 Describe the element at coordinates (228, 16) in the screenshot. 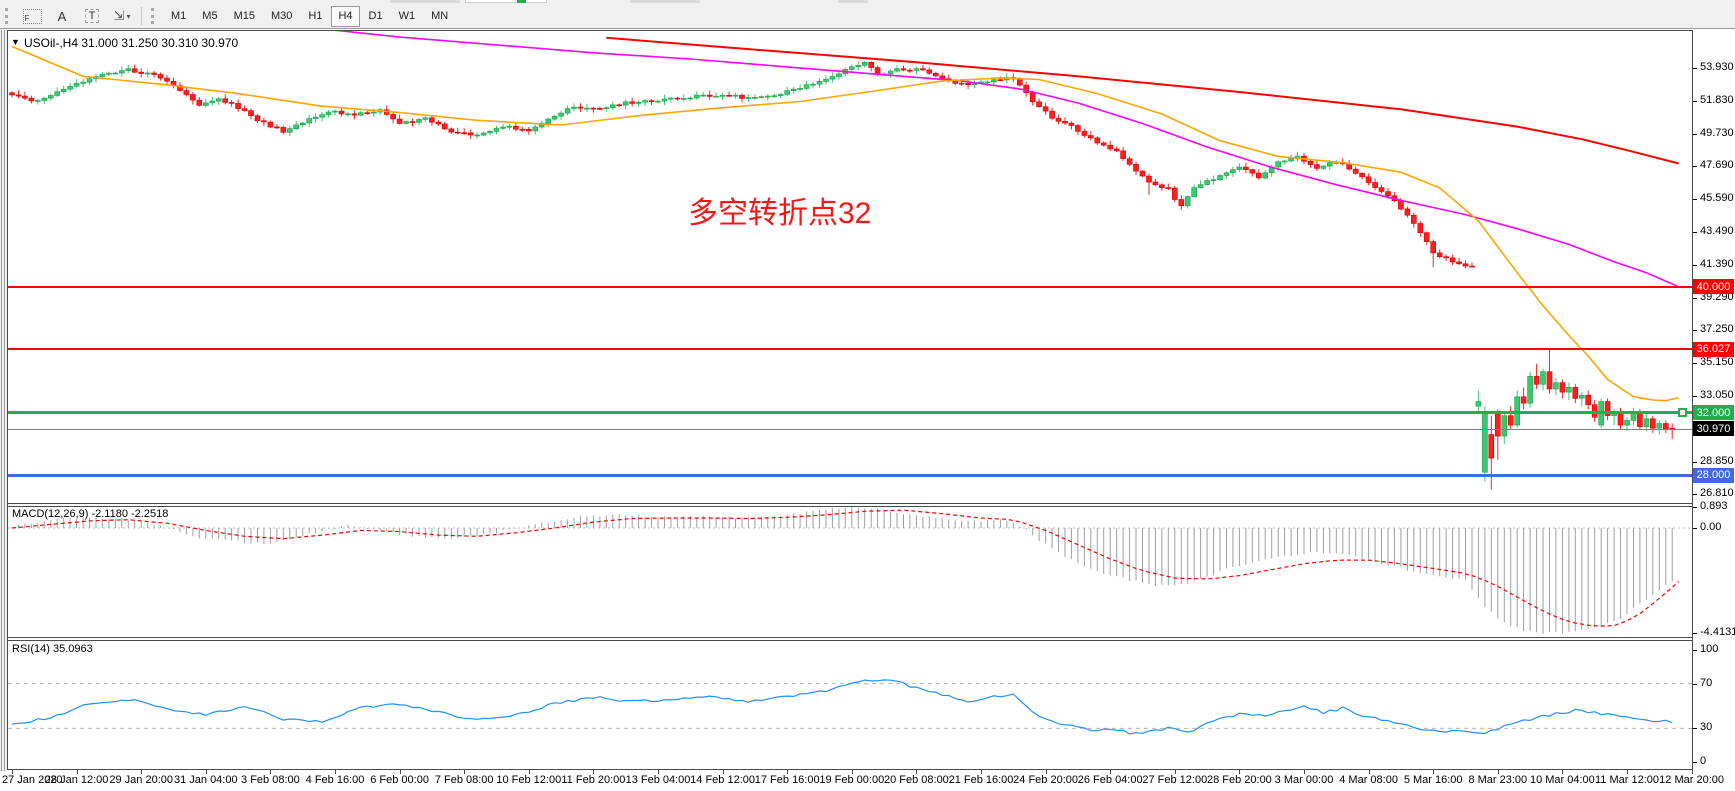

I see `line-studies-toolbar: F A T ⇲ ▾ M1 M5 M15 M30 H1 H4 D1 W1 MN` at that location.